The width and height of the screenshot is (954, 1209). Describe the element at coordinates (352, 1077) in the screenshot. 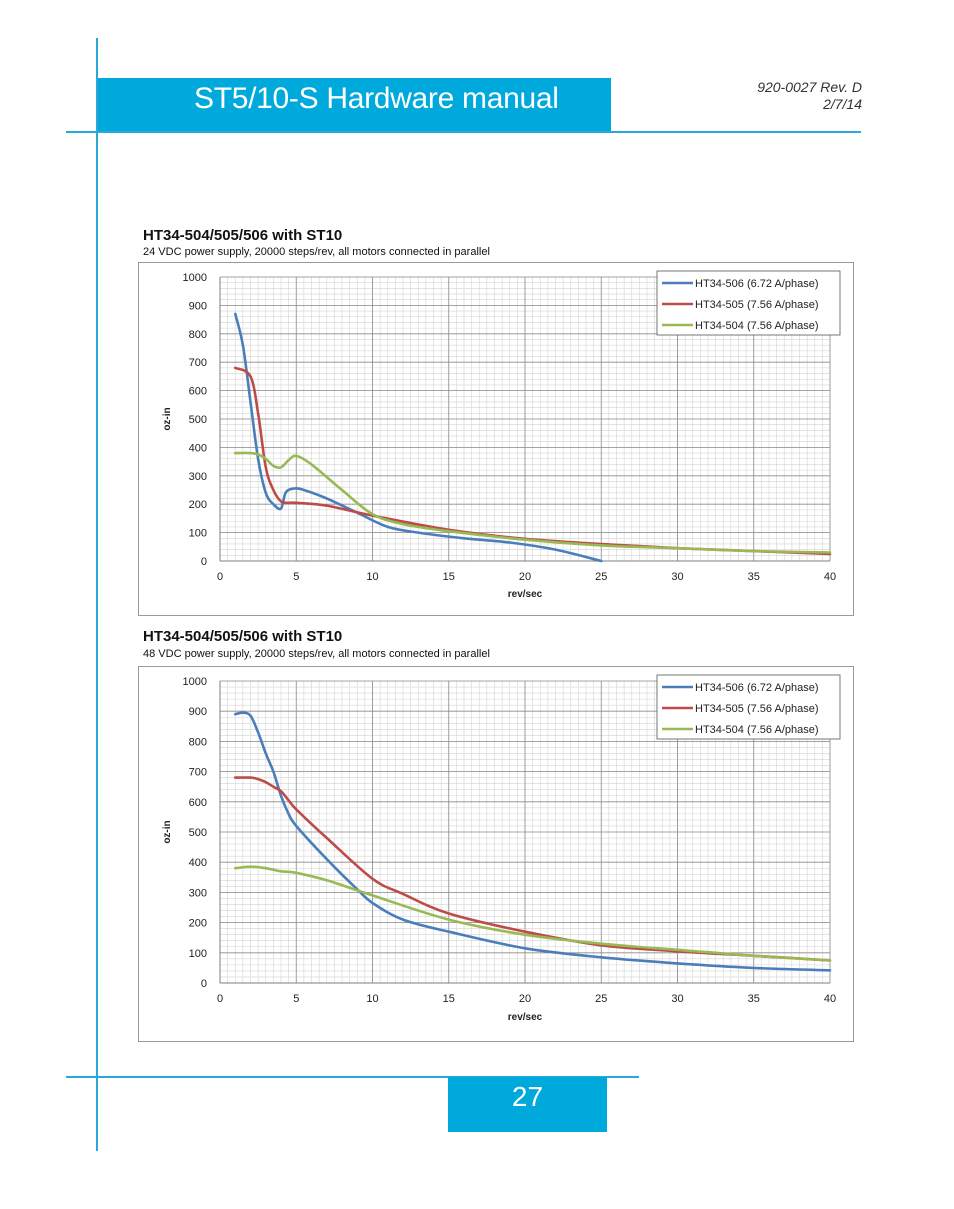

I see `footer-rule` at that location.